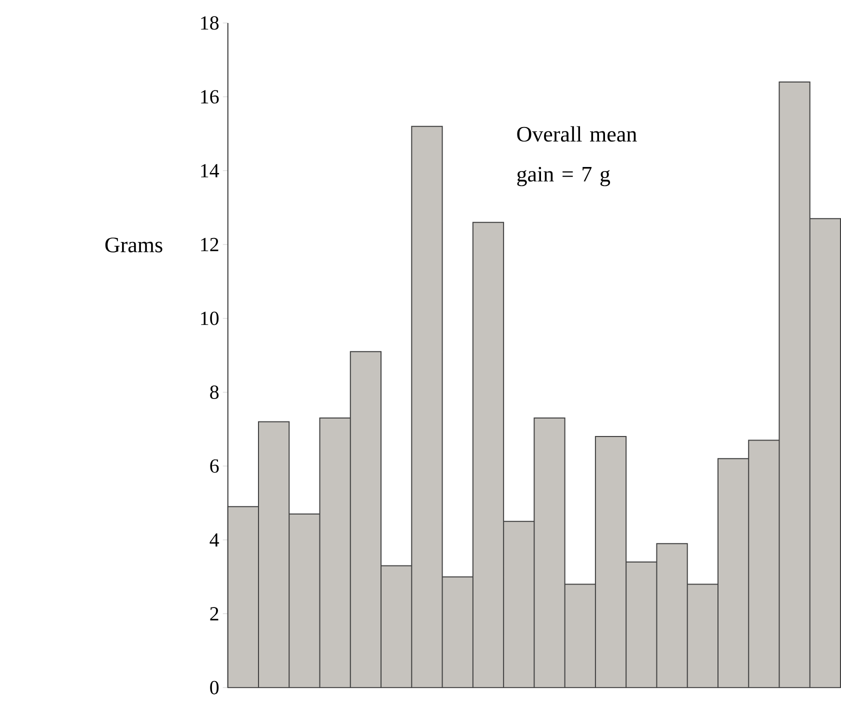  What do you see at coordinates (214, 393) in the screenshot?
I see `y-tick-label: 8` at bounding box center [214, 393].